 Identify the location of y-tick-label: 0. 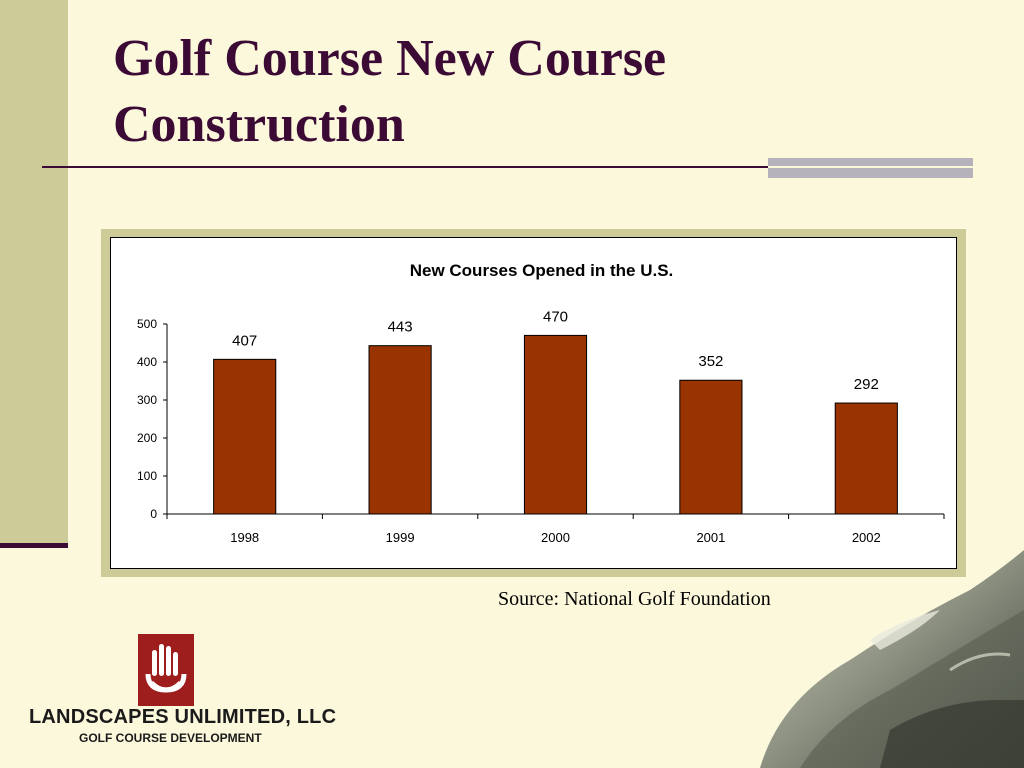
(153, 514).